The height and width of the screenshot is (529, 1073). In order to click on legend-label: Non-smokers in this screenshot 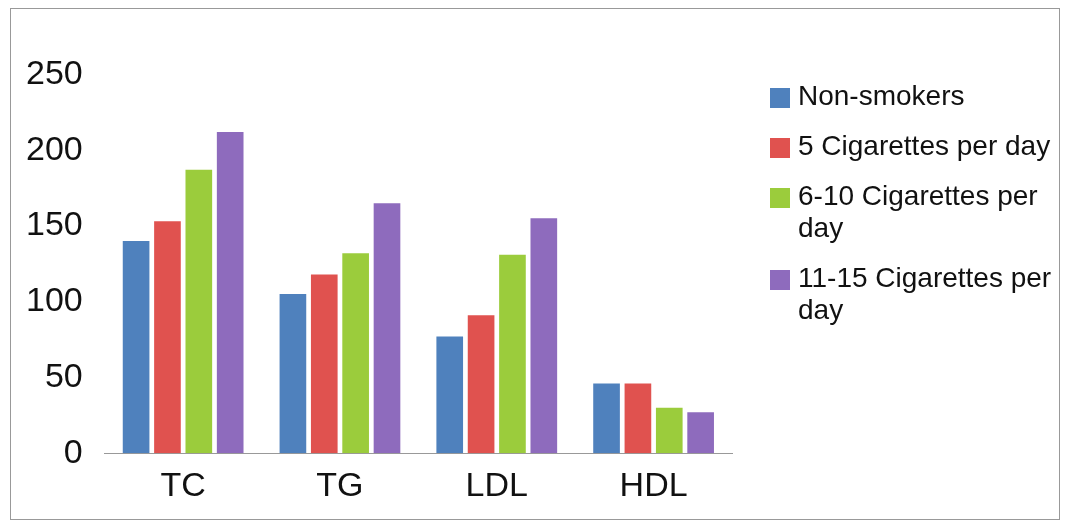, I will do `click(881, 96)`.